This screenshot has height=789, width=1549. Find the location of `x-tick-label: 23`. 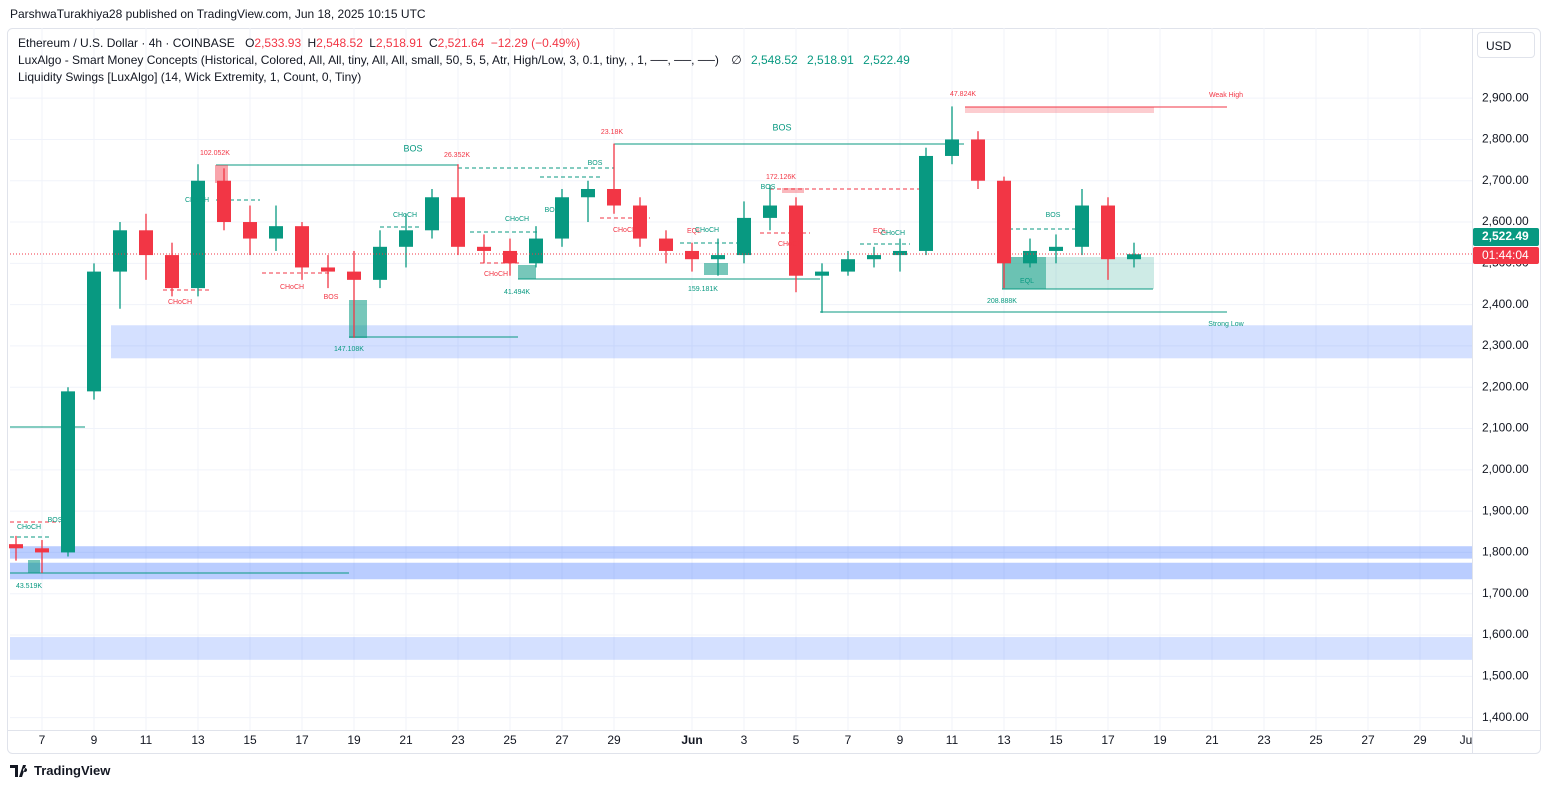

x-tick-label: 23 is located at coordinates (1264, 740).